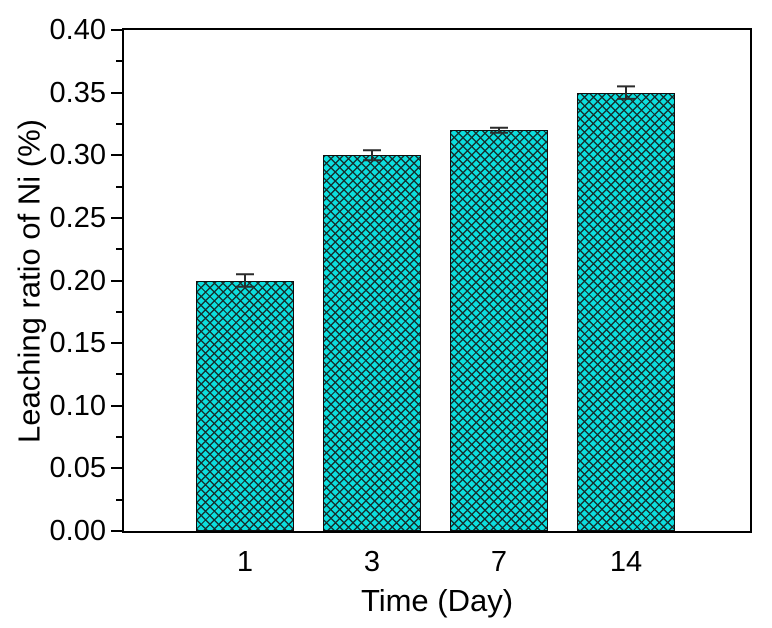 The width and height of the screenshot is (772, 628). What do you see at coordinates (626, 562) in the screenshot?
I see `x-tick-label-day-14: 14` at bounding box center [626, 562].